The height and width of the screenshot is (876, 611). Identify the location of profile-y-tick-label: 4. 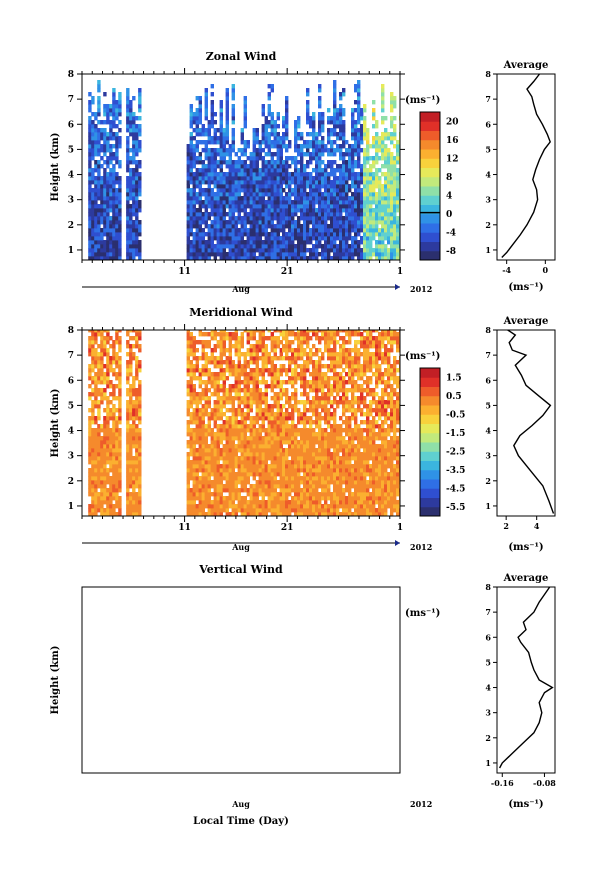
(488, 175).